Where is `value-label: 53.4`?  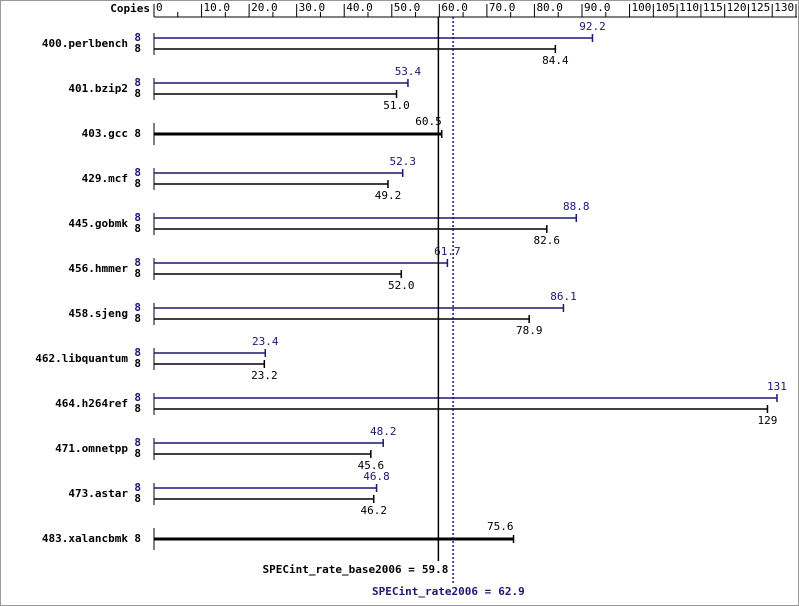
value-label: 53.4 is located at coordinates (408, 71).